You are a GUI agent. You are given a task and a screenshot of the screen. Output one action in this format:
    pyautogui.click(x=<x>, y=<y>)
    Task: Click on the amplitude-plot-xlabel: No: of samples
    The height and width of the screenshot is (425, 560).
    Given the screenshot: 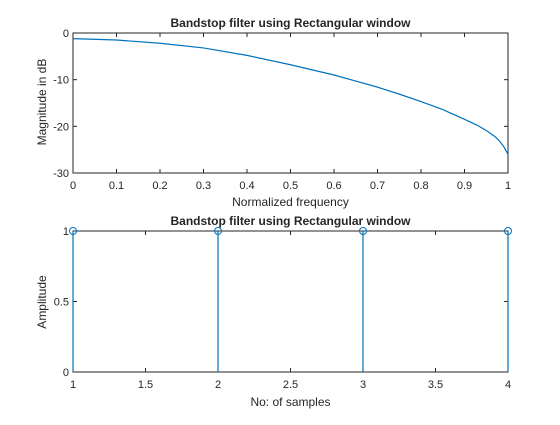 What is the action you would take?
    pyautogui.click(x=290, y=402)
    